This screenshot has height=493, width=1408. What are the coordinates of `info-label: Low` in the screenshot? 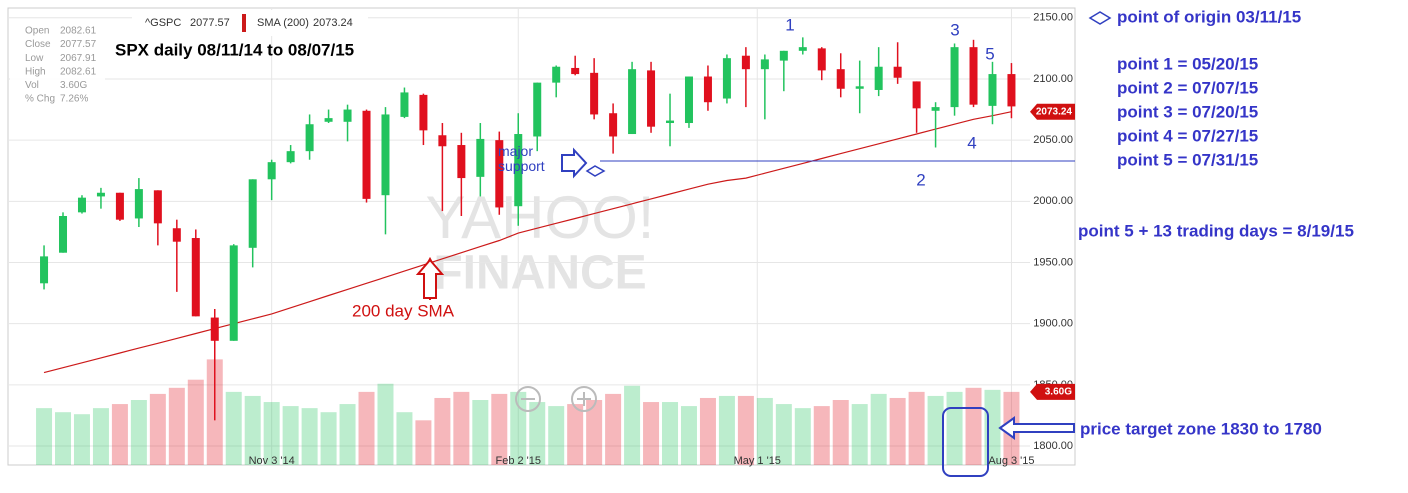 It's located at (34, 58).